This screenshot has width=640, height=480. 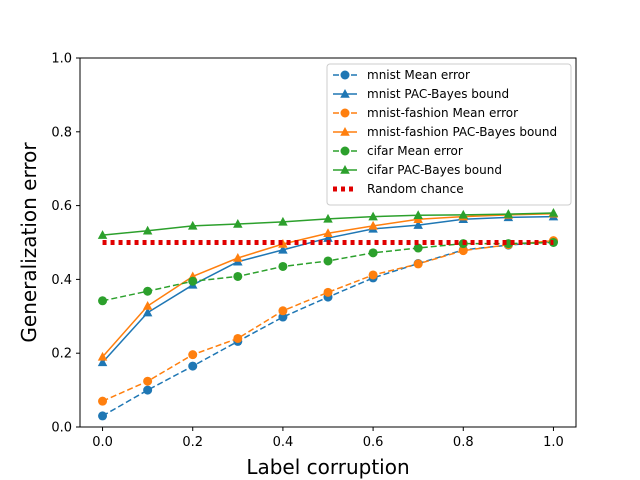 I want to click on legend-box, so click(x=449, y=134).